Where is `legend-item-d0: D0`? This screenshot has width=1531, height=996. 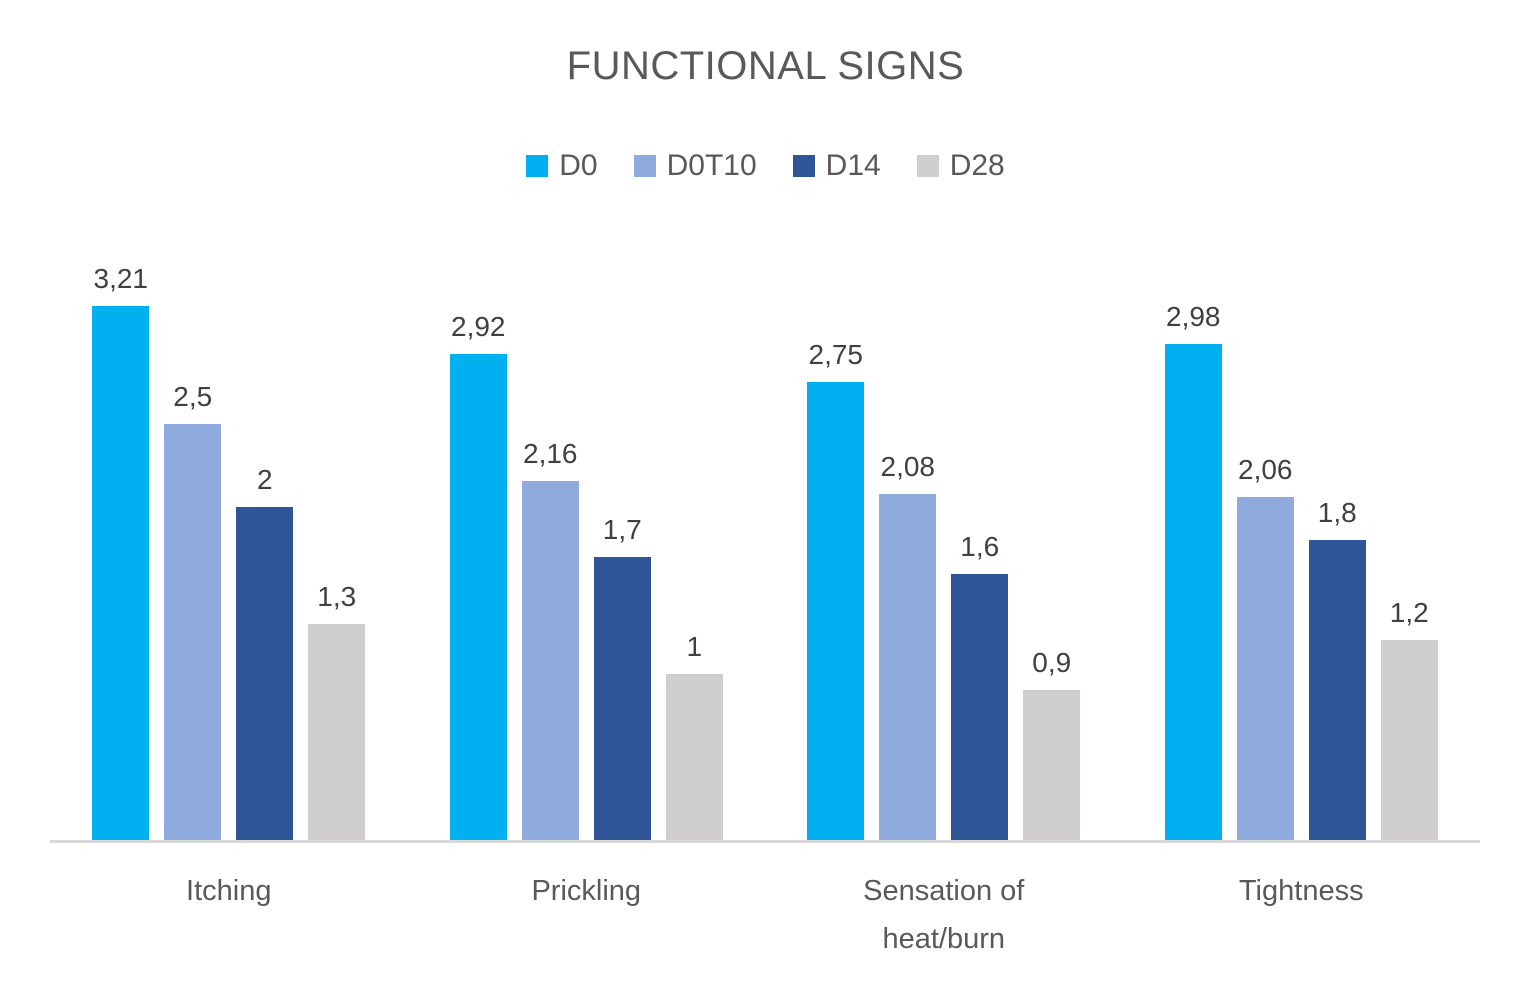 legend-item-d0: D0 is located at coordinates (562, 166).